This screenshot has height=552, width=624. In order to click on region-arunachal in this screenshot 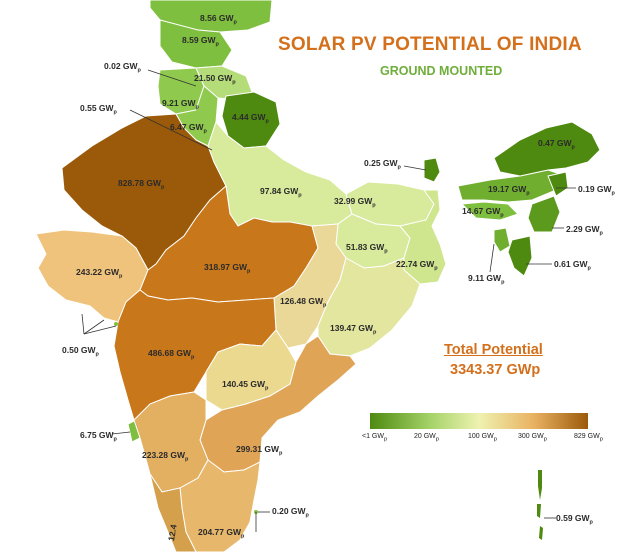, I will do `click(547, 149)`.